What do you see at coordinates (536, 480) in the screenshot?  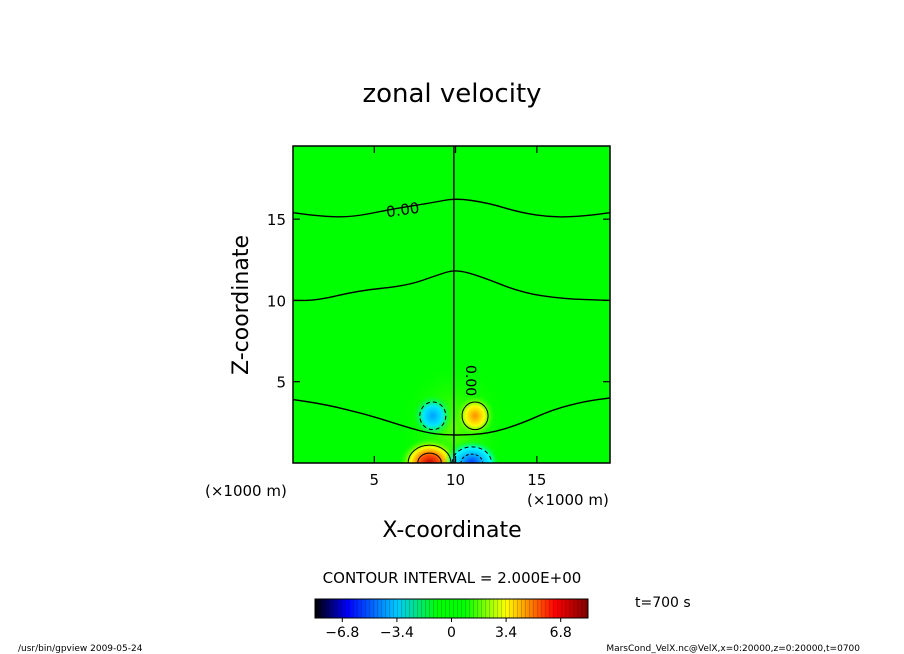 I see `x-tick-label: 15` at bounding box center [536, 480].